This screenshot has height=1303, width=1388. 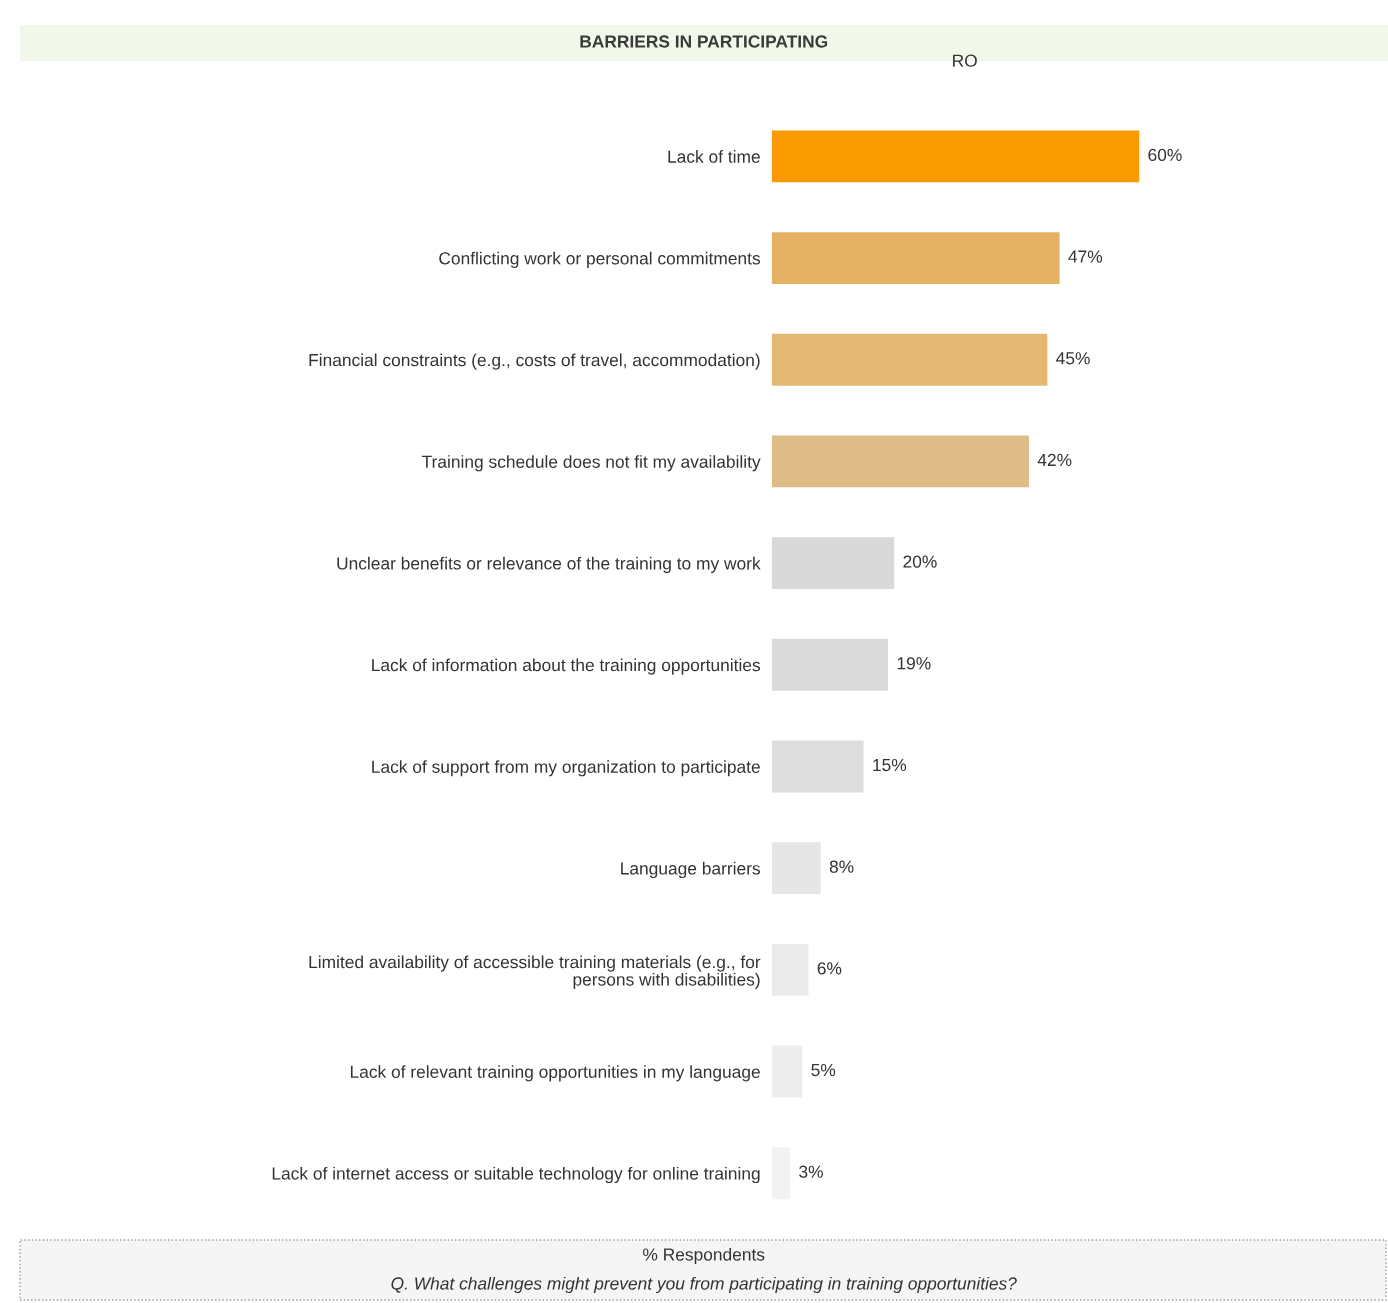 I want to click on text: % Respondents, so click(x=704, y=1256).